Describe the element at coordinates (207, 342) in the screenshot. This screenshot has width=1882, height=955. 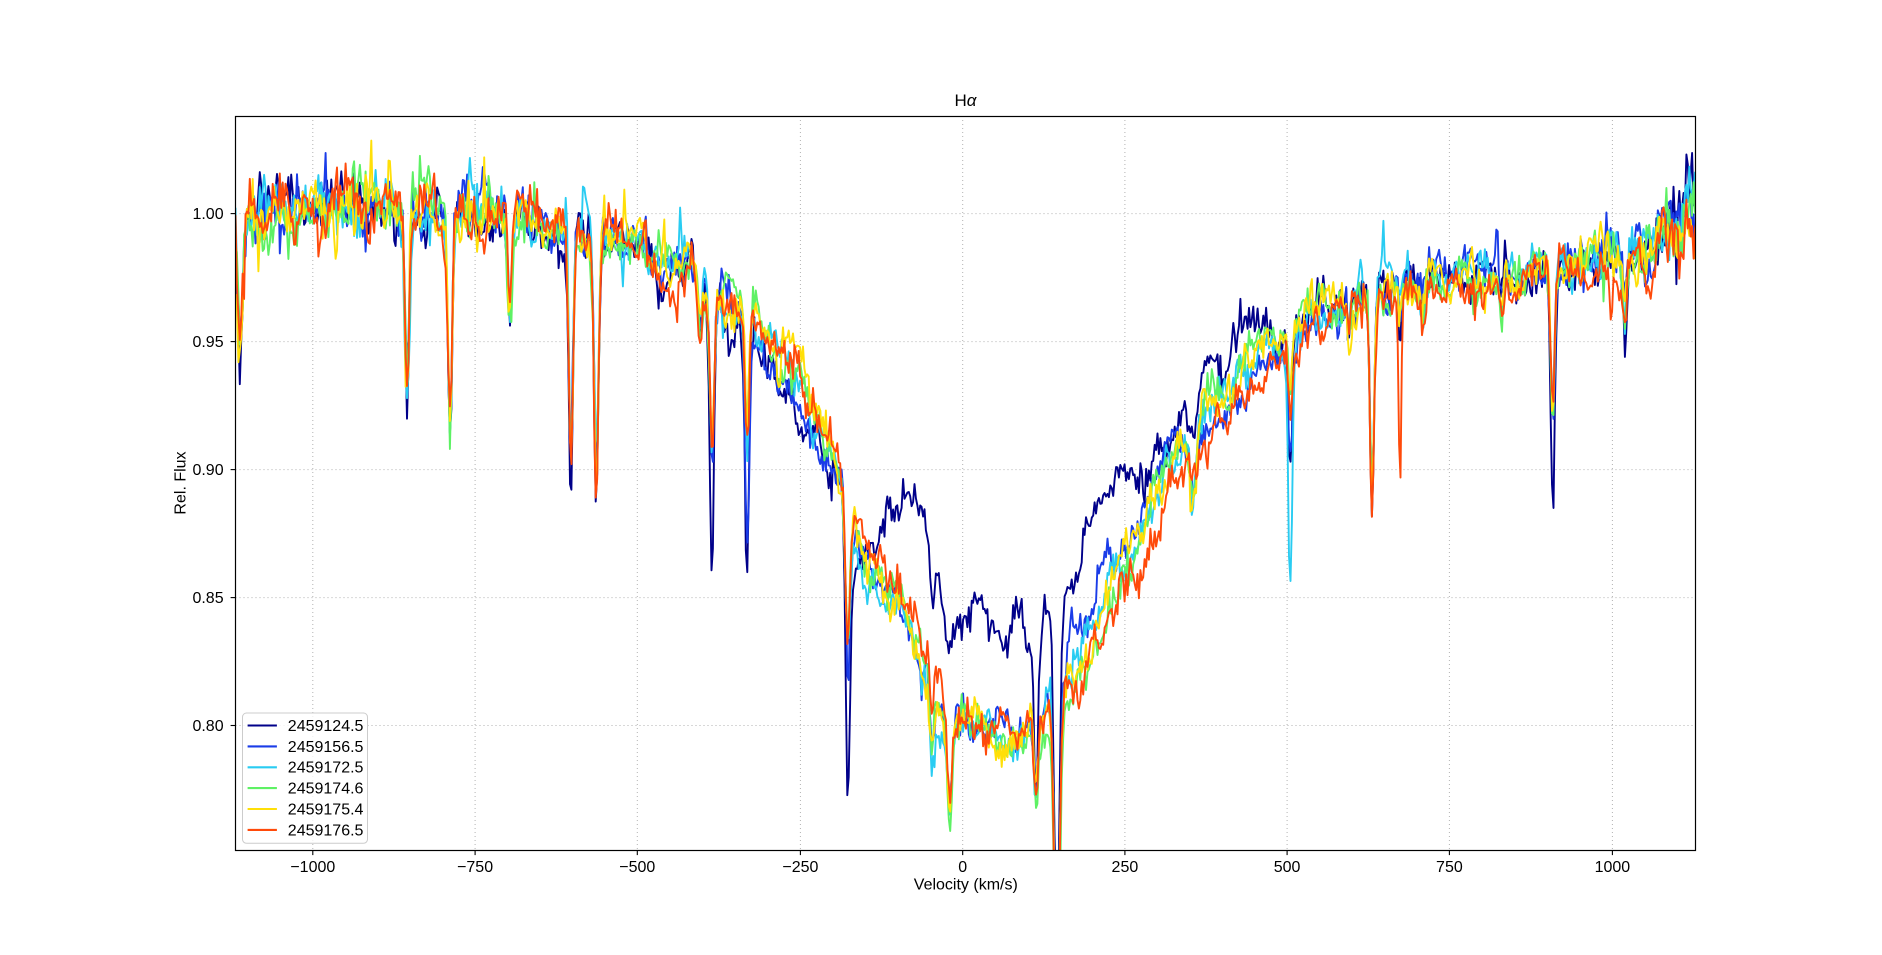
I see `svg-text: 0.95` at that location.